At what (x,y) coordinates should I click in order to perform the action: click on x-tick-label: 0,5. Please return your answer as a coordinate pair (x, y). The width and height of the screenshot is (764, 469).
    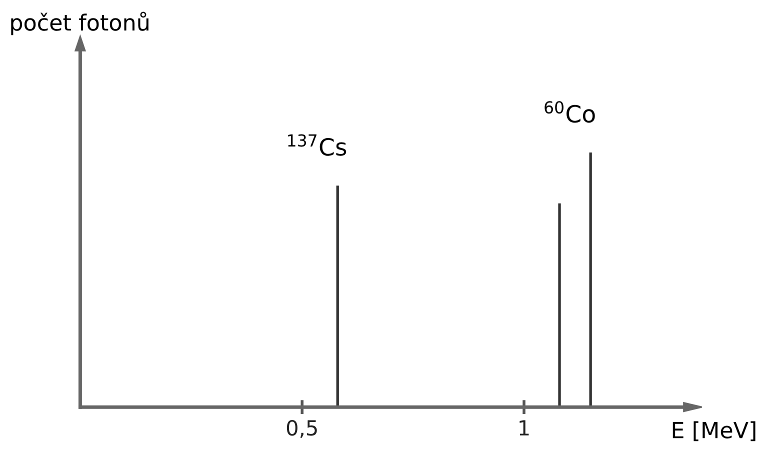
    Looking at the image, I should click on (301, 429).